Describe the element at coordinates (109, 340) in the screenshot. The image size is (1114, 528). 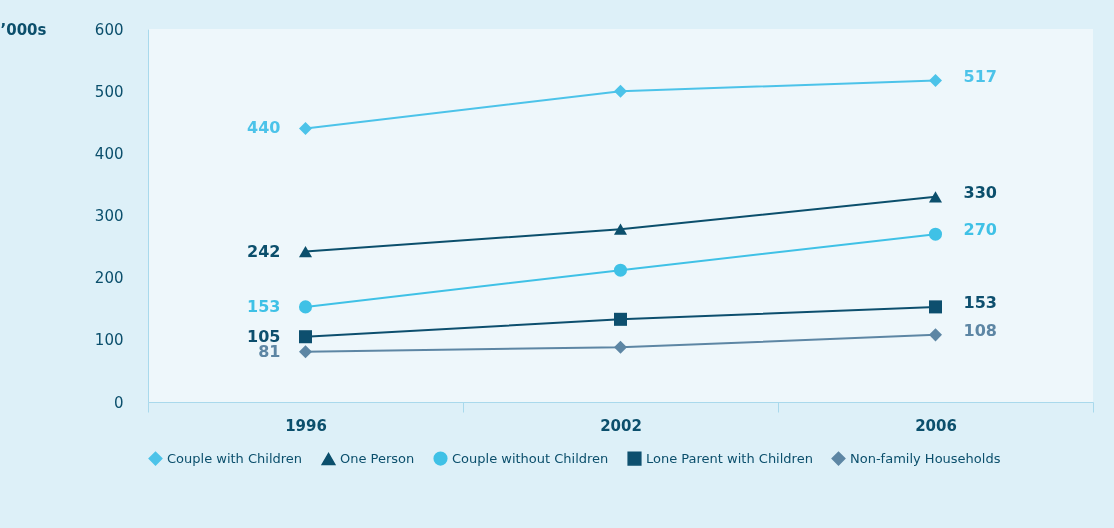
I see `y-tick-label: 100` at that location.